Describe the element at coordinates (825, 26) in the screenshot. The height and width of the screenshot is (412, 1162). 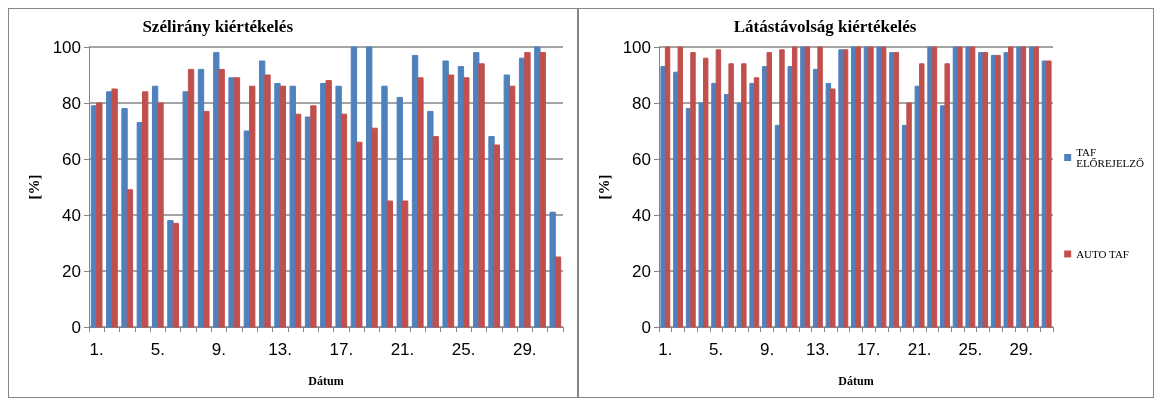
I see `chart-title: Látástávolság kiértékelés` at that location.